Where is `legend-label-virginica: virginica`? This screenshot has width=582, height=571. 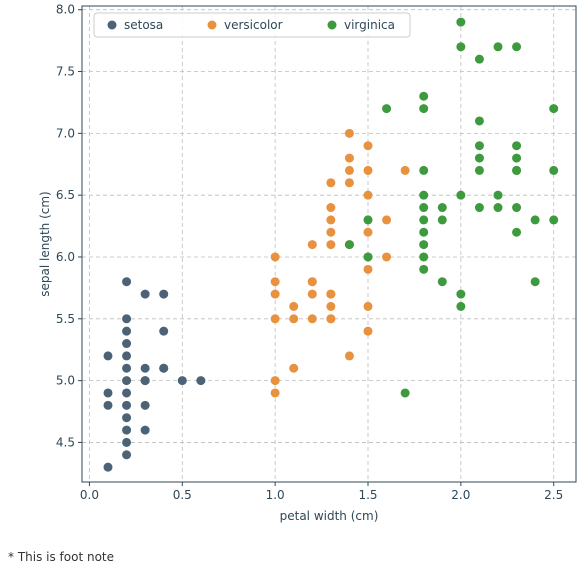
legend-label-virginica: virginica is located at coordinates (369, 25).